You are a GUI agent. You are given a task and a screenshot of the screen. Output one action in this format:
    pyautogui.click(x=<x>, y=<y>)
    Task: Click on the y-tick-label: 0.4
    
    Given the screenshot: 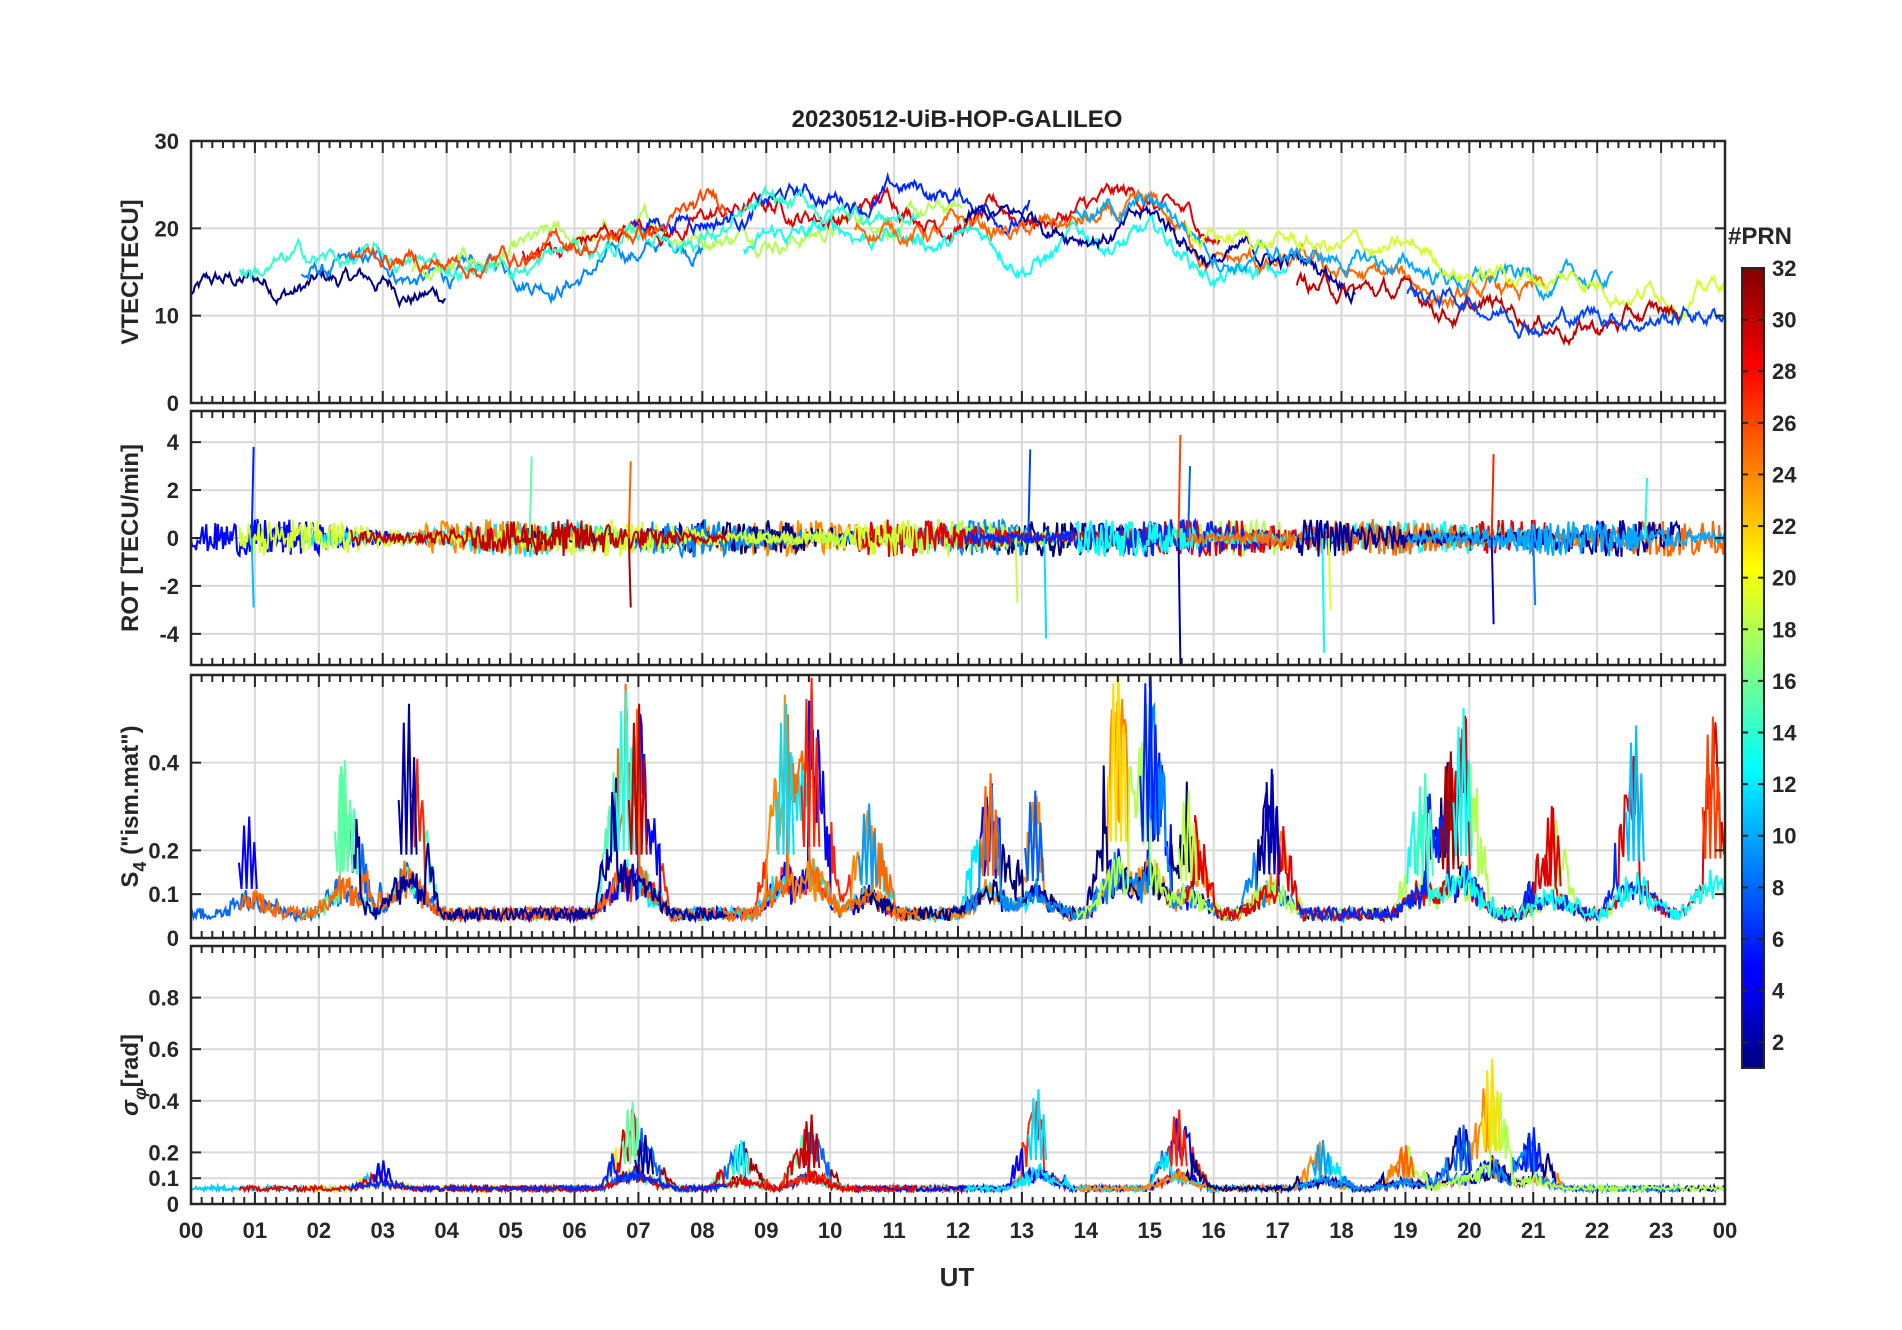 What is the action you would take?
    pyautogui.click(x=163, y=1101)
    